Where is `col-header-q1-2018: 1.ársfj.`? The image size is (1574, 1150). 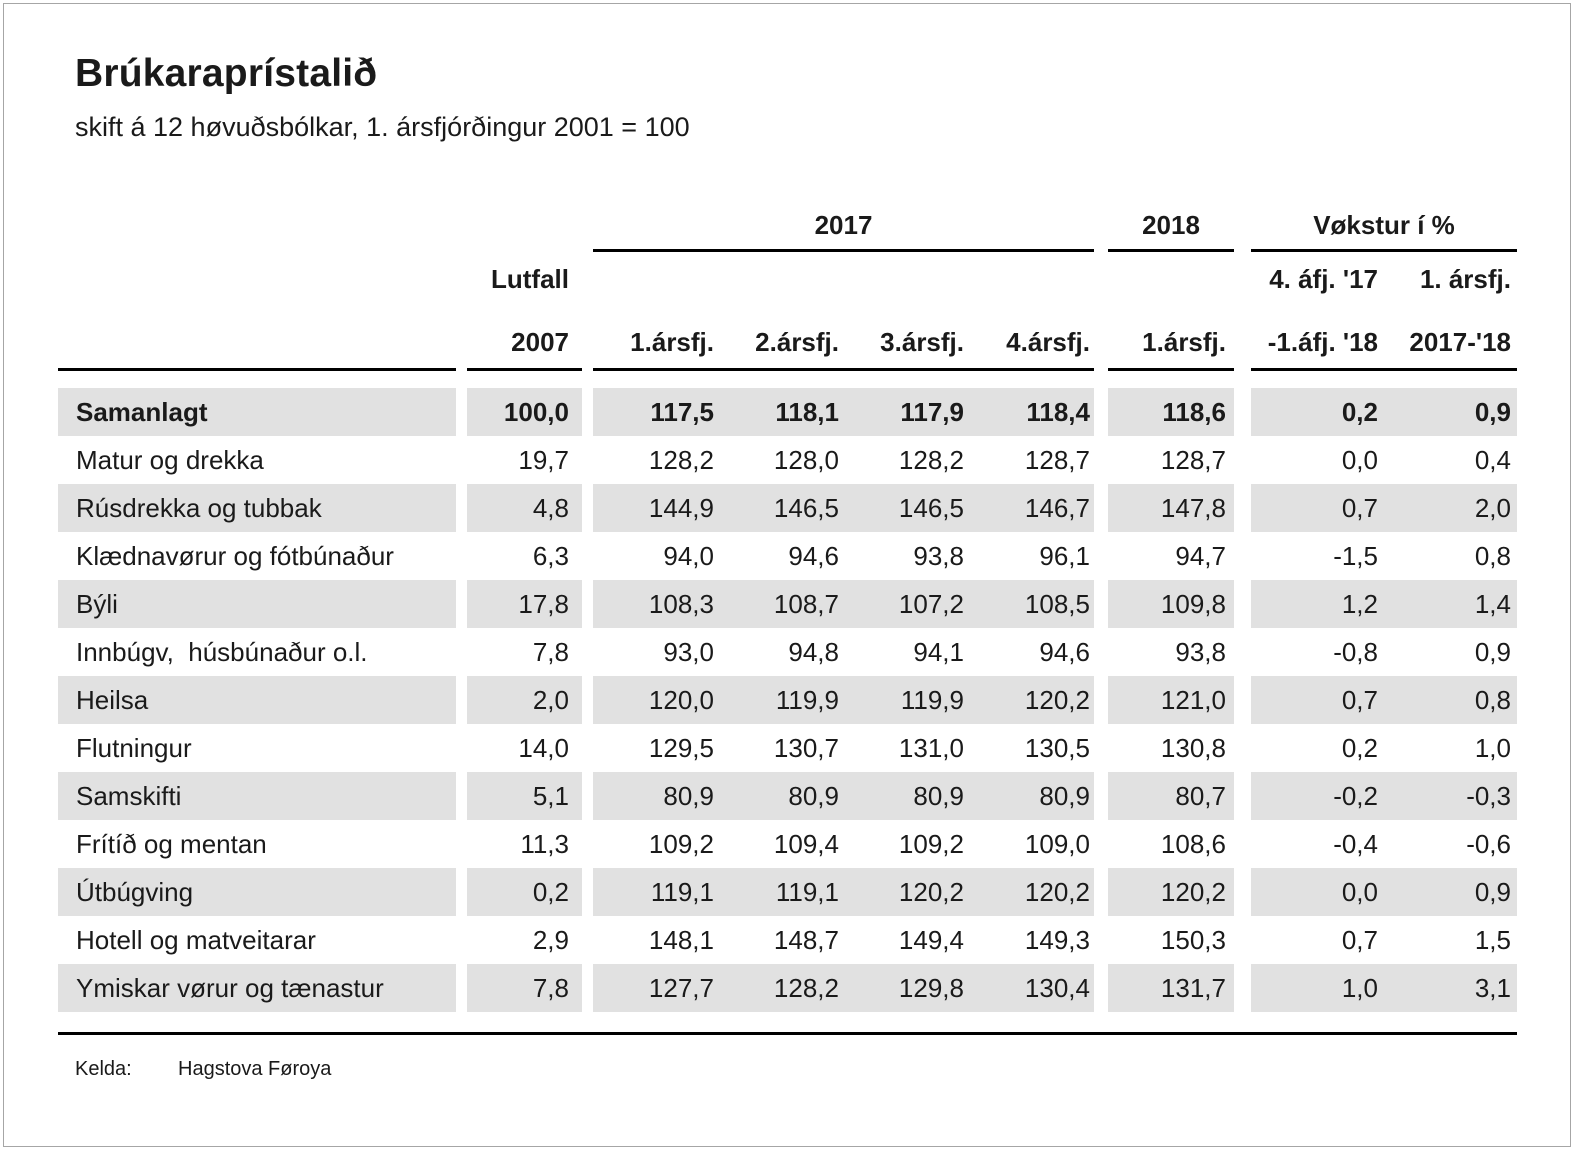 col-header-q1-2018: 1.ársfj. is located at coordinates (1171, 310).